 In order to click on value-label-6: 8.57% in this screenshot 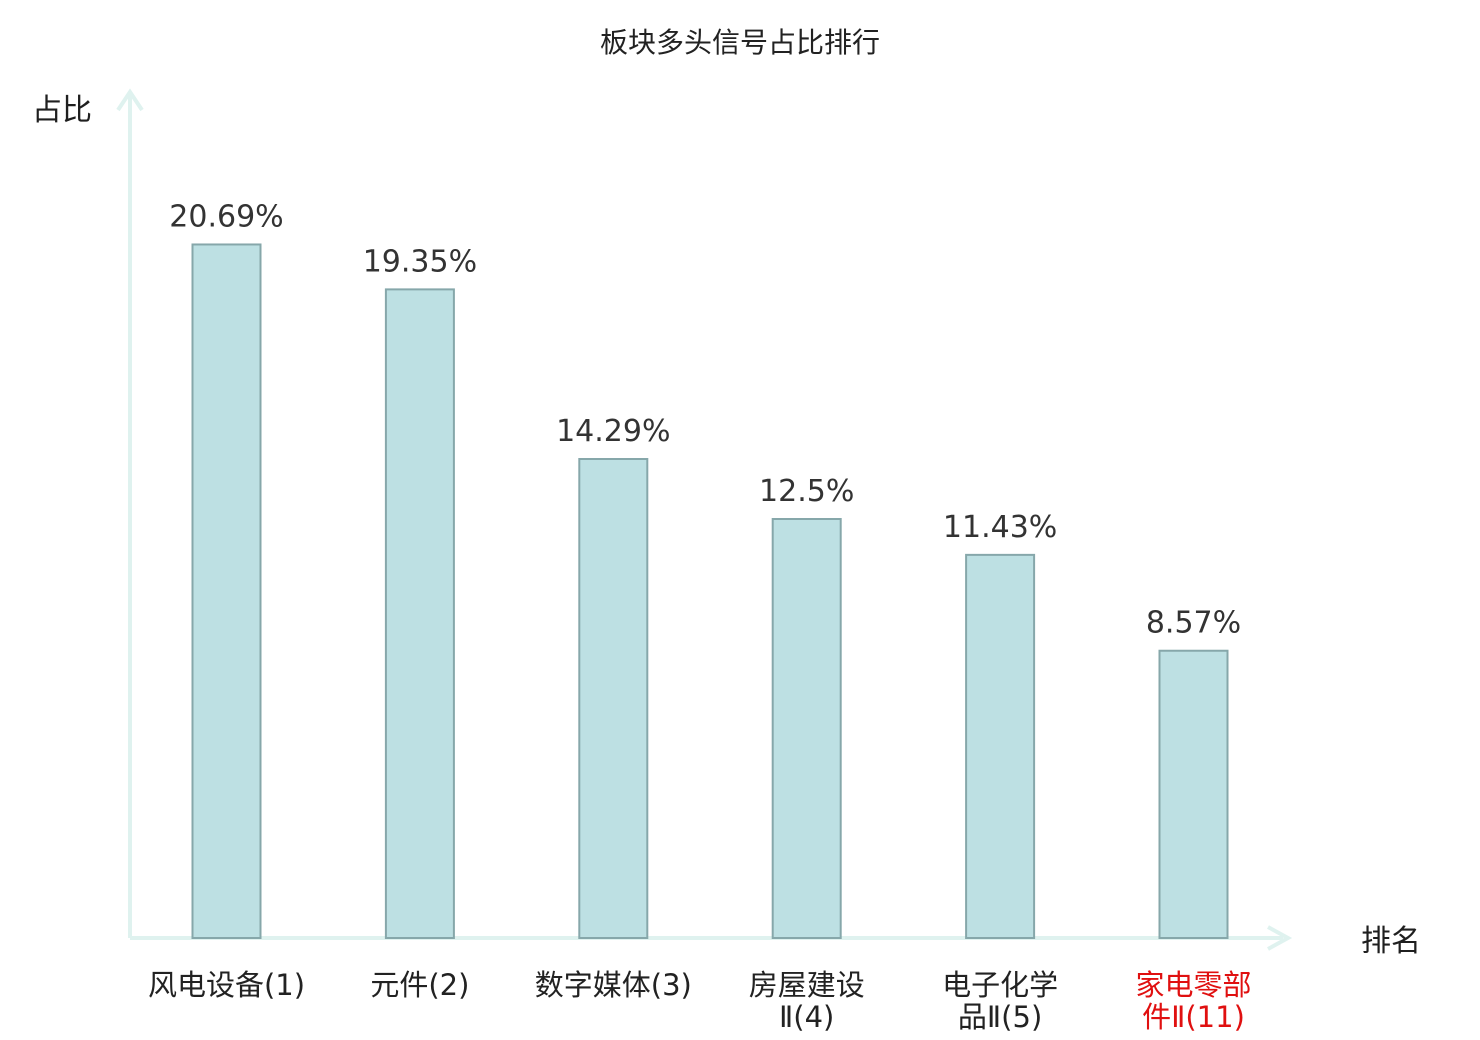, I will do `click(1193, 623)`.